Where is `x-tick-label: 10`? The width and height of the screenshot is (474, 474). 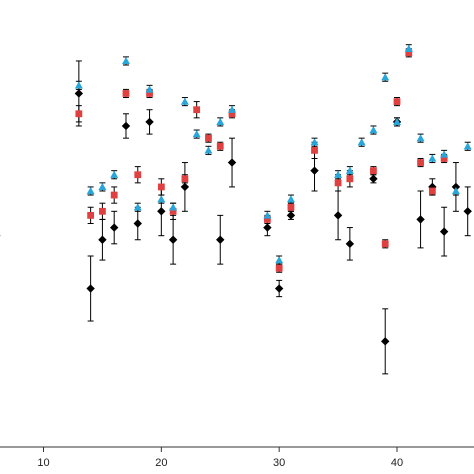 x-tick-label: 10 is located at coordinates (43, 463).